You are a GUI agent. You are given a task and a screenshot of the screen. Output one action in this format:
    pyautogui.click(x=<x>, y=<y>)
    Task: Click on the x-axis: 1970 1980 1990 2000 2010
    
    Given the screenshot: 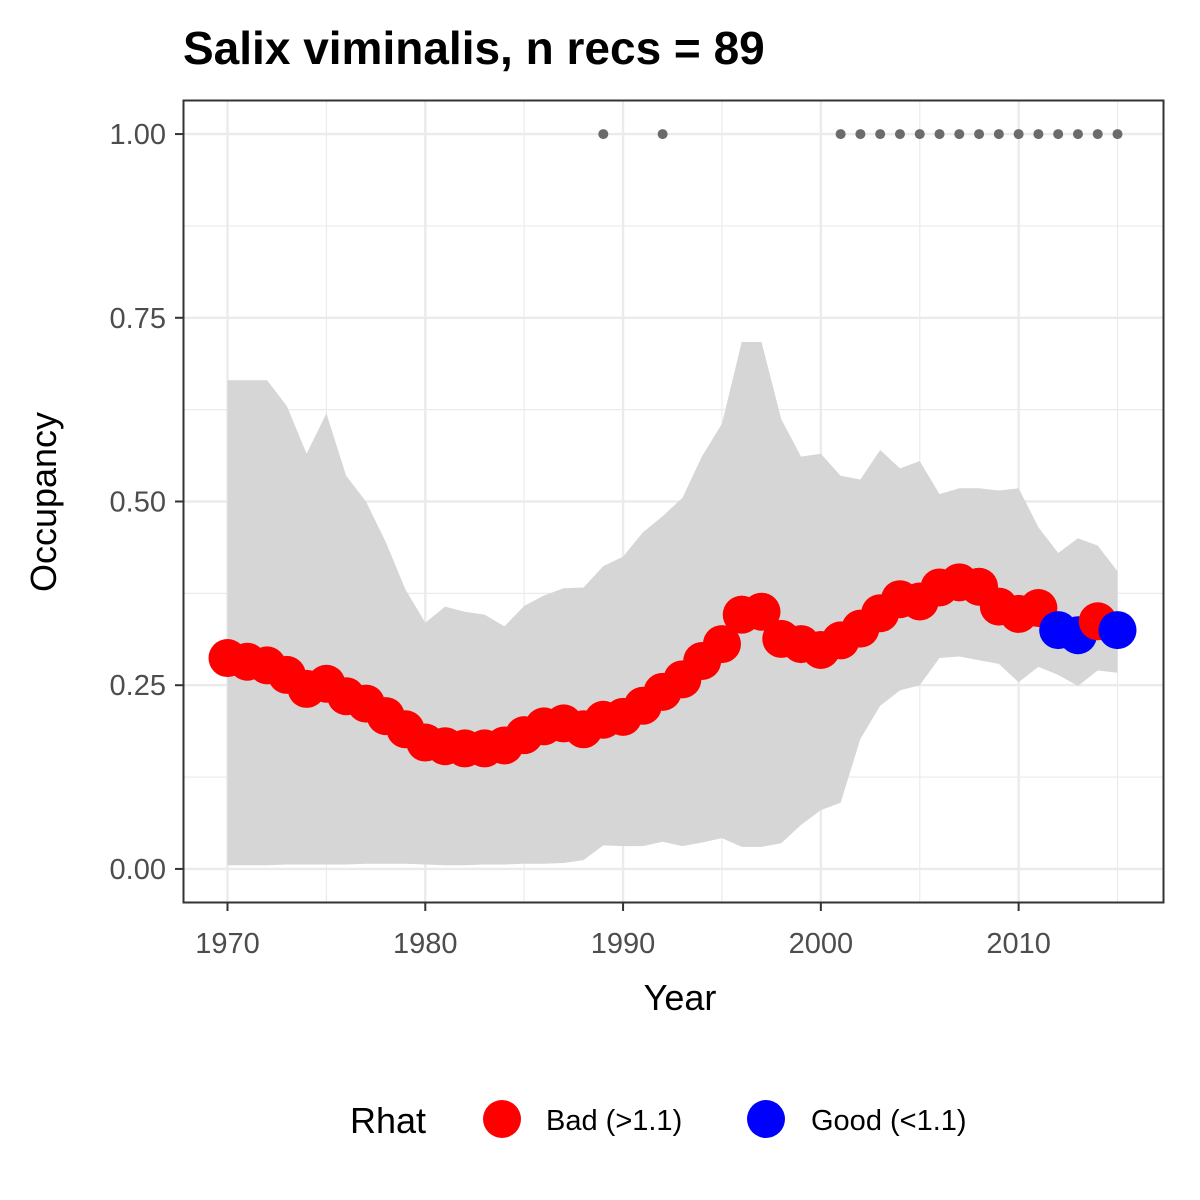 What is the action you would take?
    pyautogui.click(x=623, y=931)
    